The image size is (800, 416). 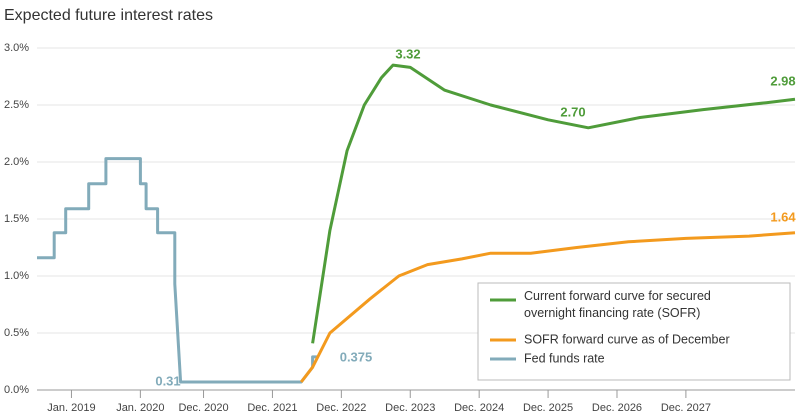 I want to click on legend-label: Fed funds rate, so click(x=564, y=358).